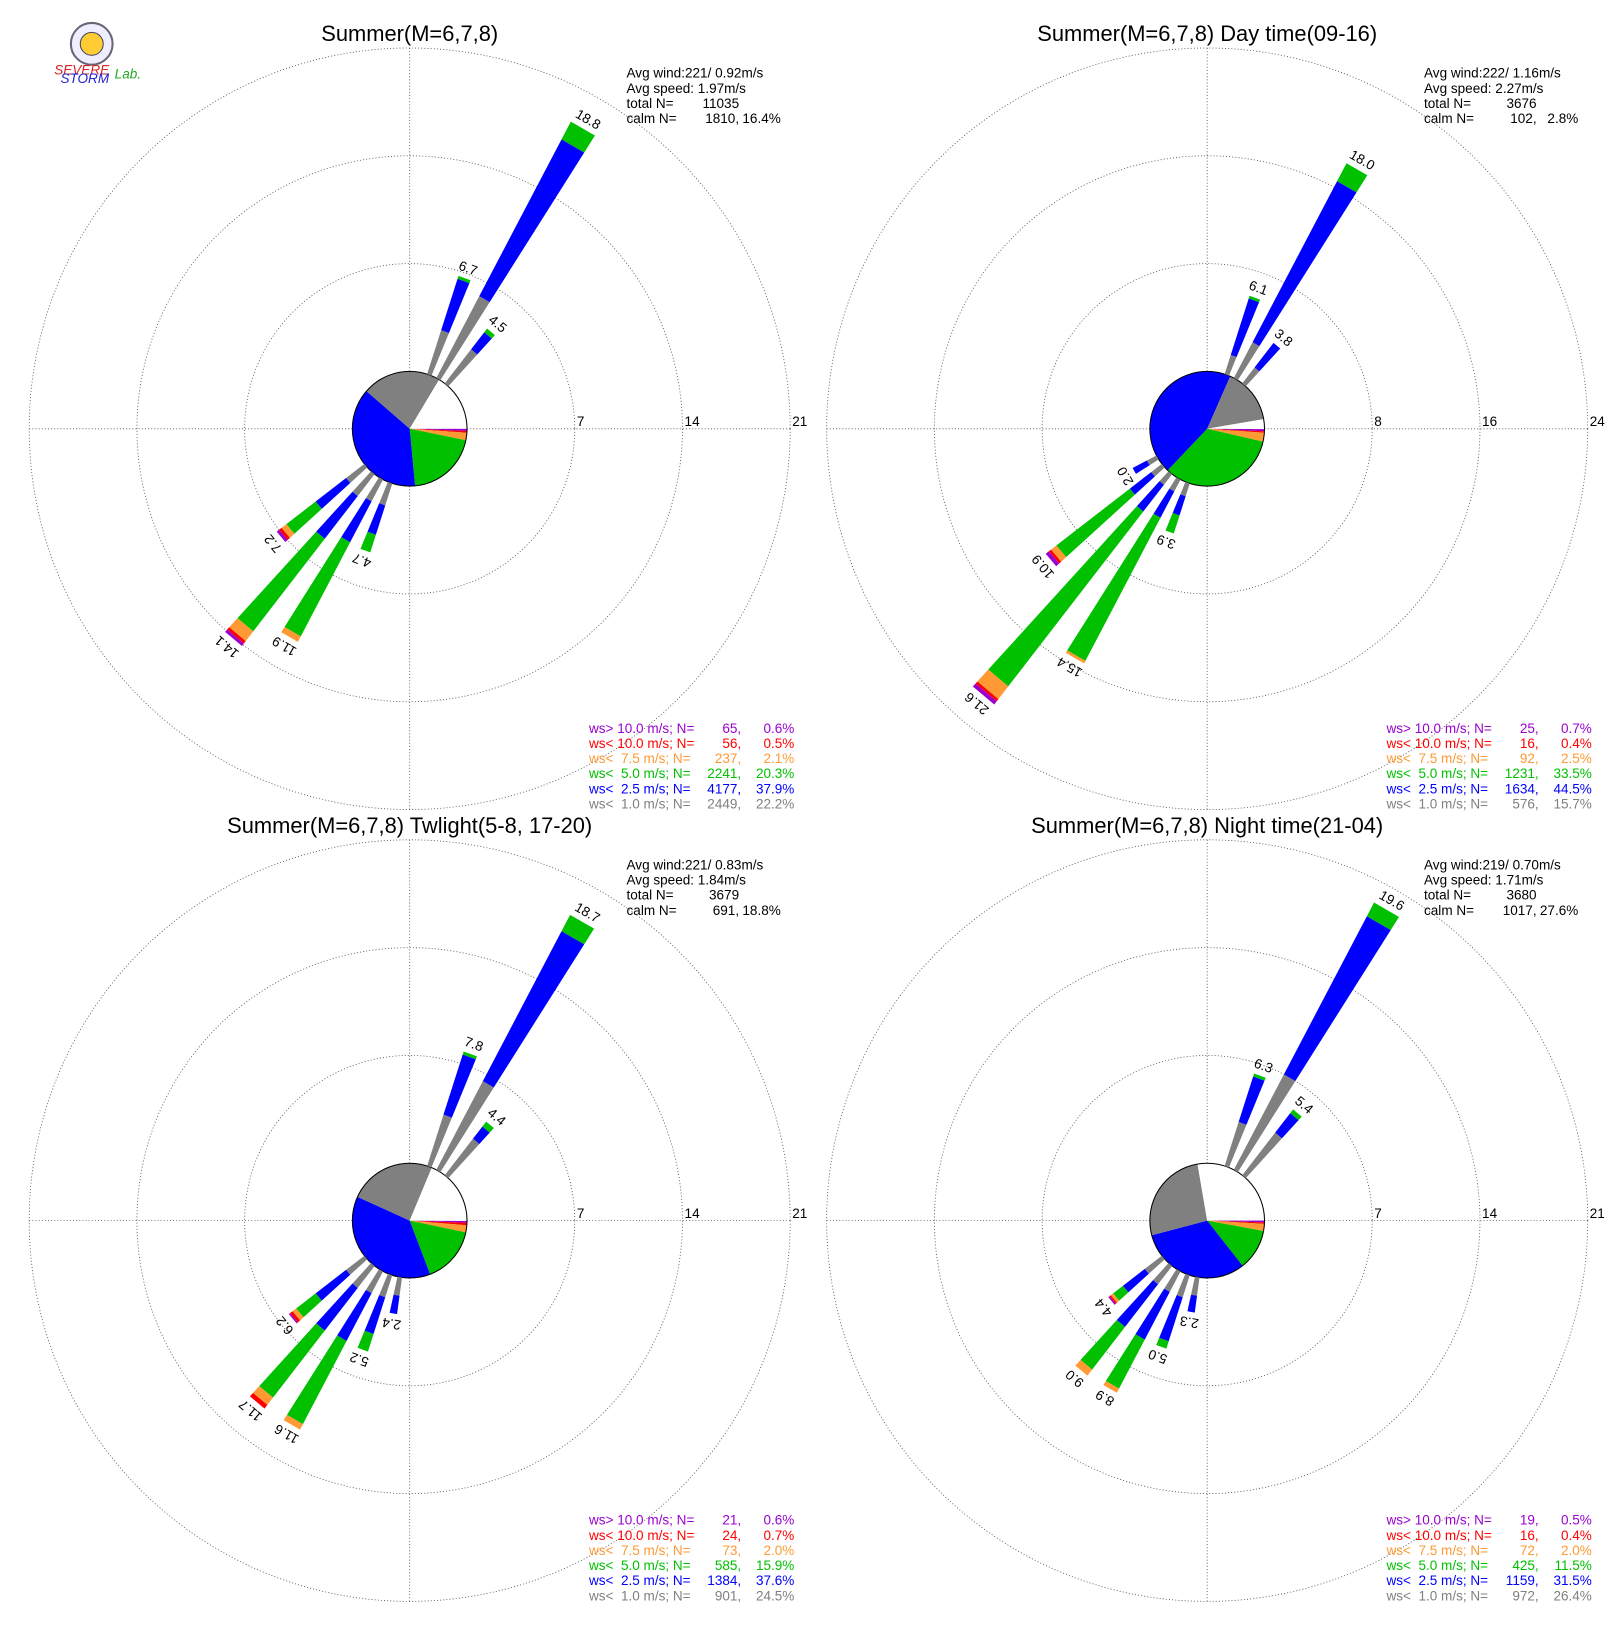 The height and width of the screenshot is (1640, 1620). I want to click on legend-count: 72,, so click(1529, 1550).